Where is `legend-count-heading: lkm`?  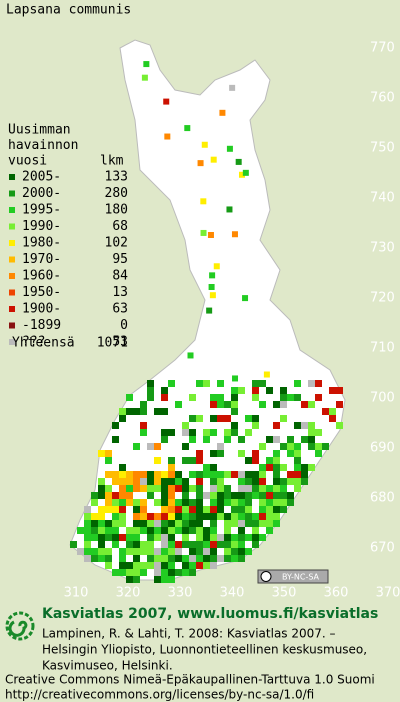 legend-count-heading: lkm is located at coordinates (112, 161).